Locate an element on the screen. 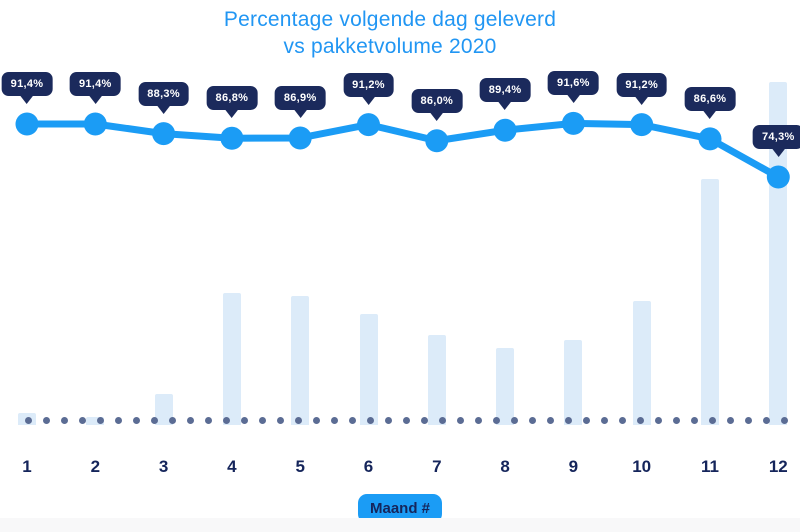  x-tick-label-3: 3 is located at coordinates (163, 466).